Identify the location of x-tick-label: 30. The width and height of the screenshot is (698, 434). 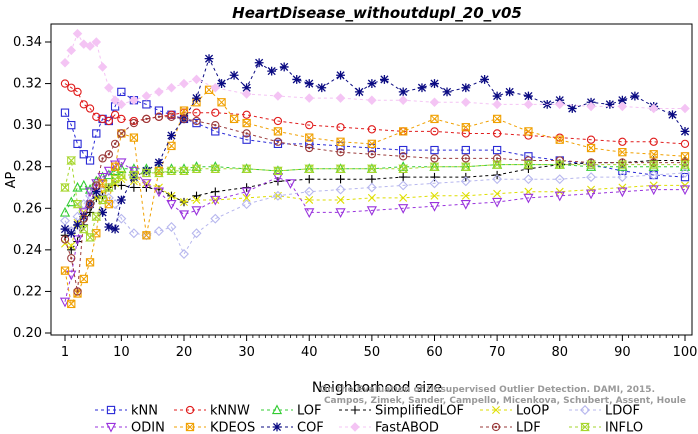
(246, 352).